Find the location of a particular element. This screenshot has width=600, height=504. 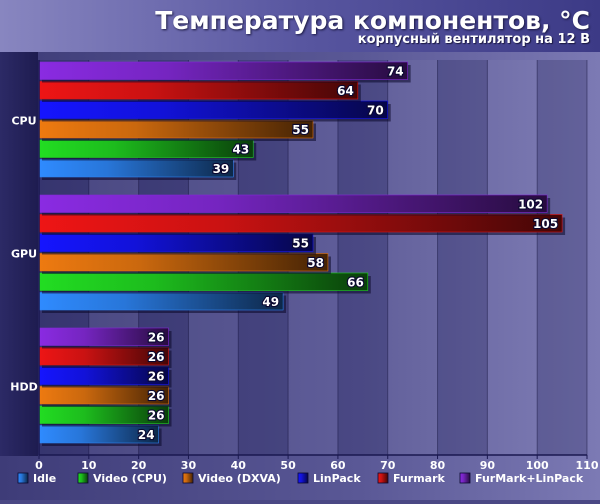

bar-value-label: 74 is located at coordinates (395, 71).